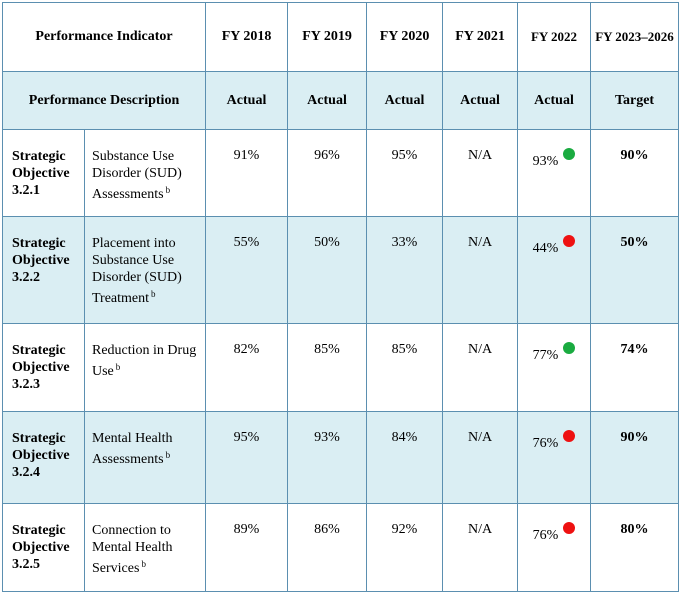 This screenshot has width=681, height=598. Describe the element at coordinates (26, 384) in the screenshot. I see `objective-number: 3.2.3` at that location.